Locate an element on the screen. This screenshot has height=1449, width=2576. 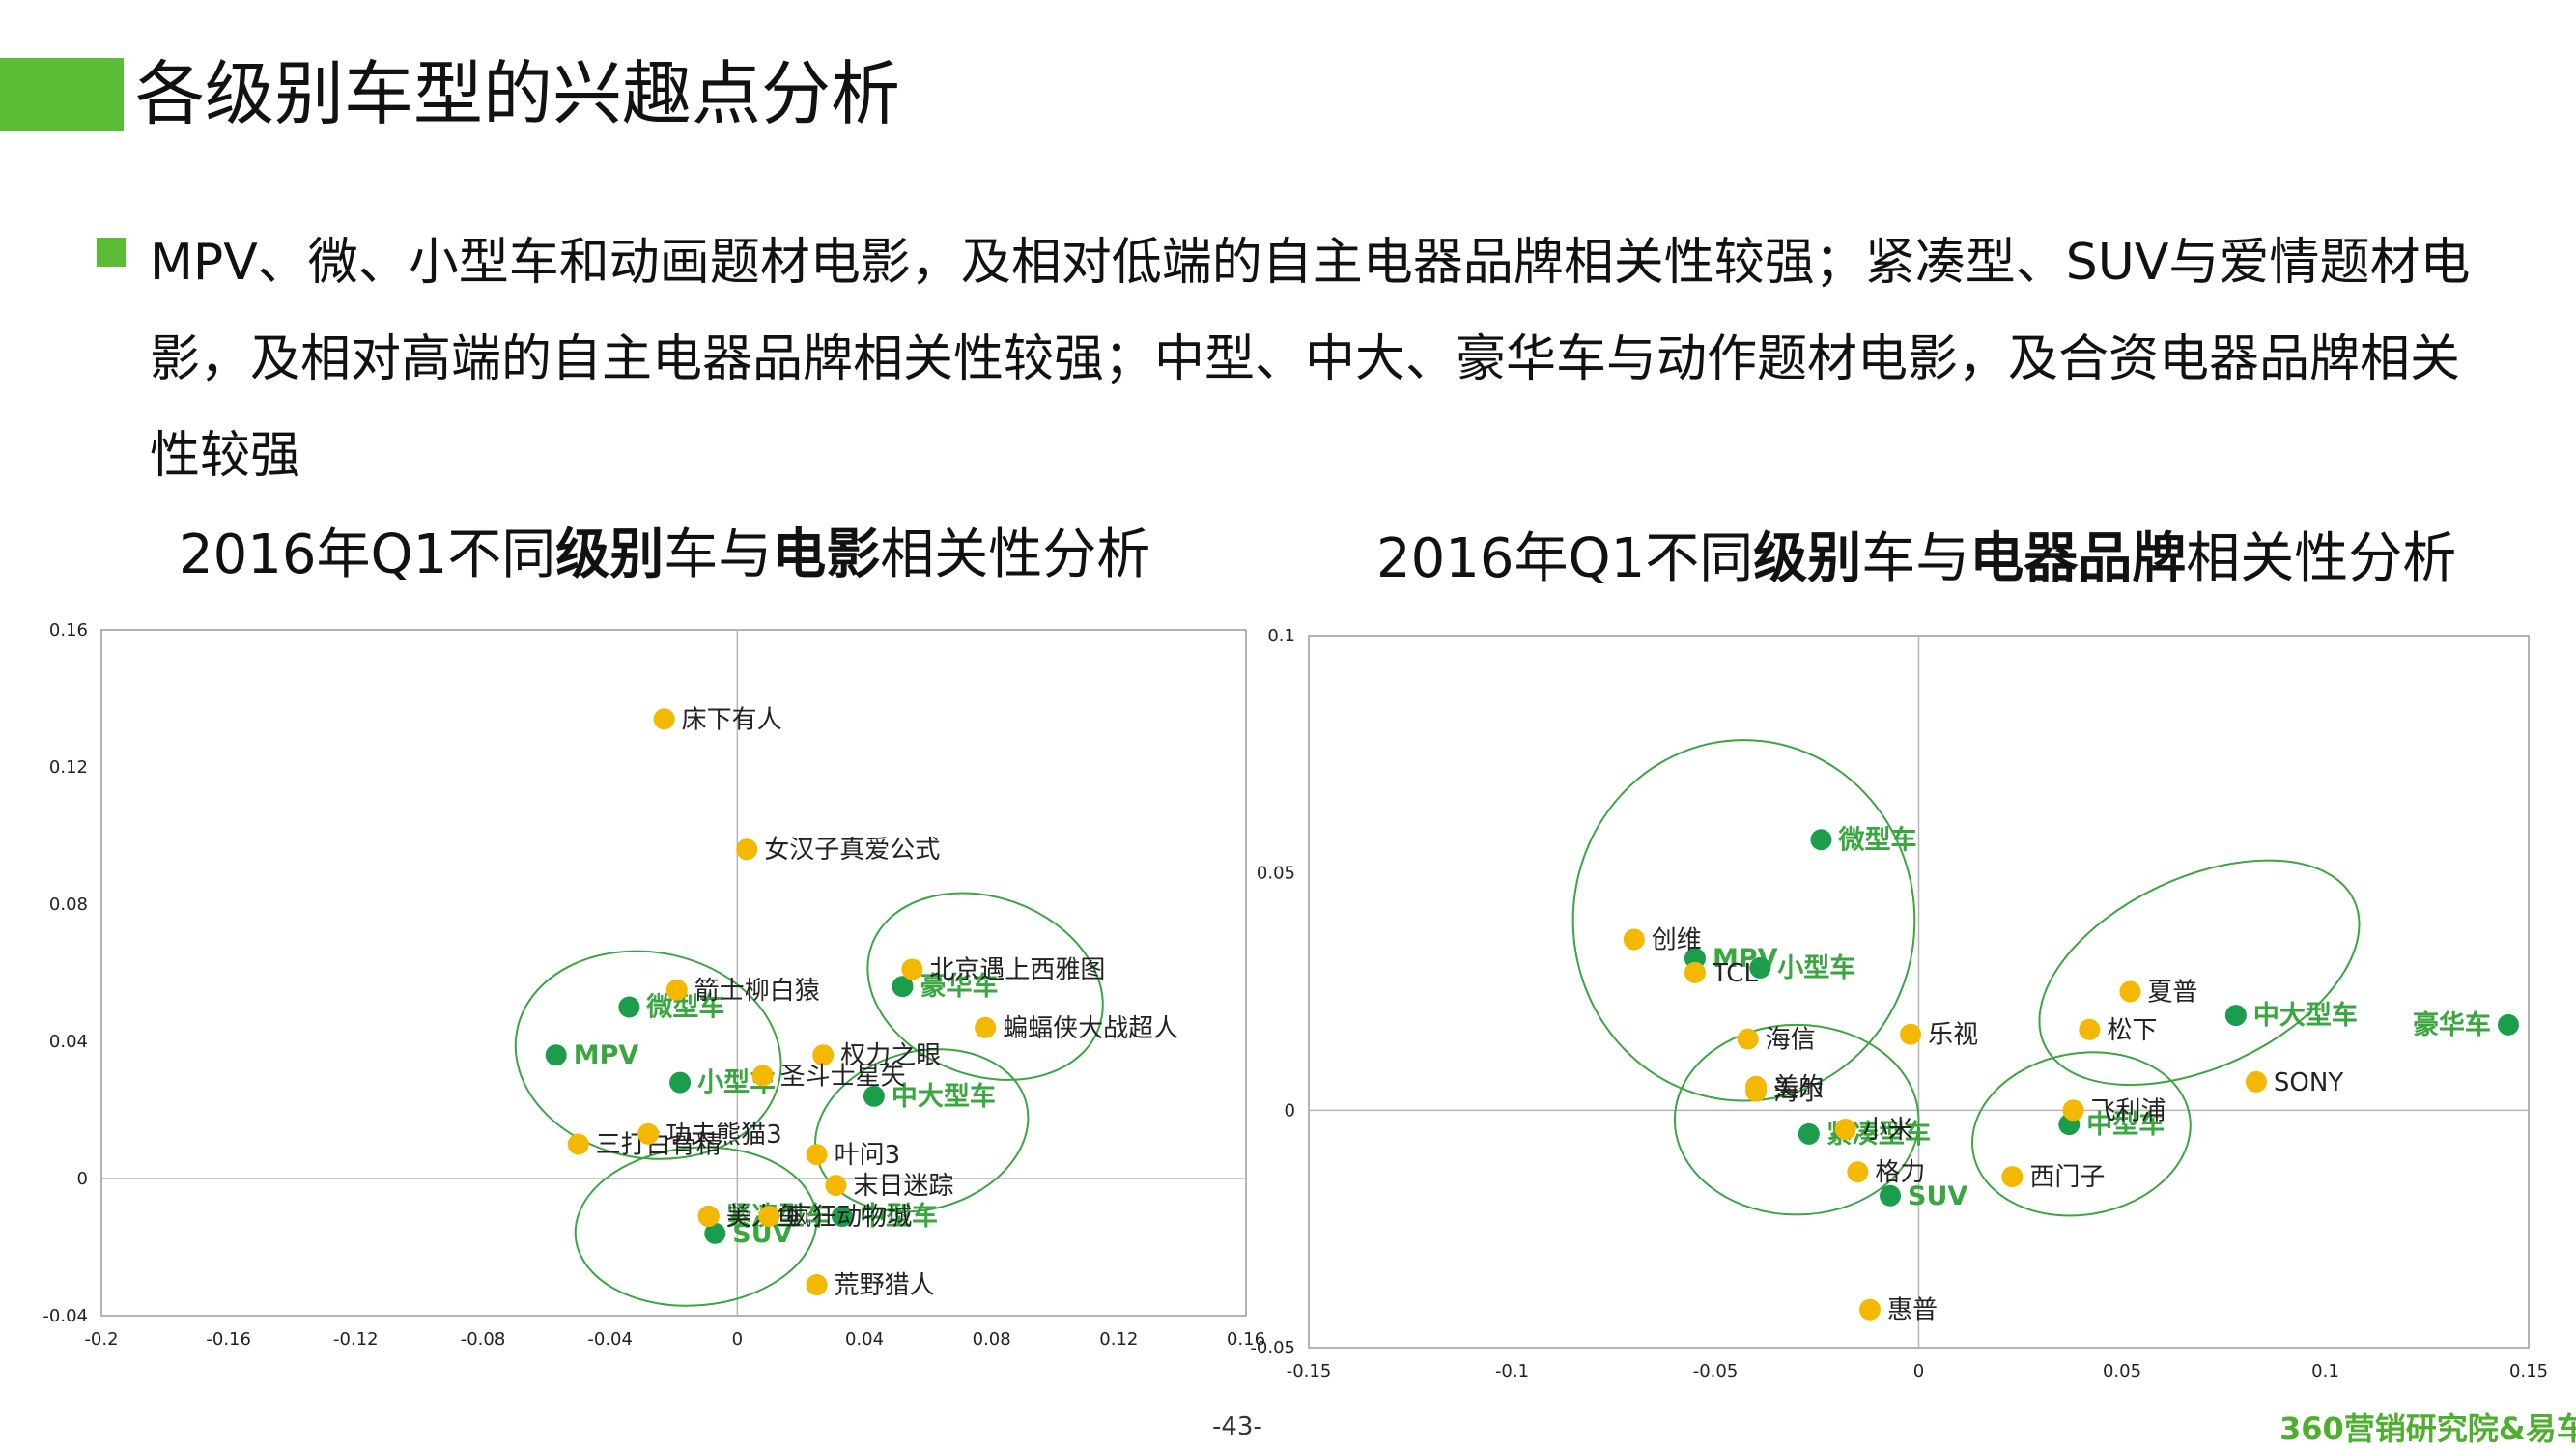
y-tick-label: 0.1 is located at coordinates (1281, 636).